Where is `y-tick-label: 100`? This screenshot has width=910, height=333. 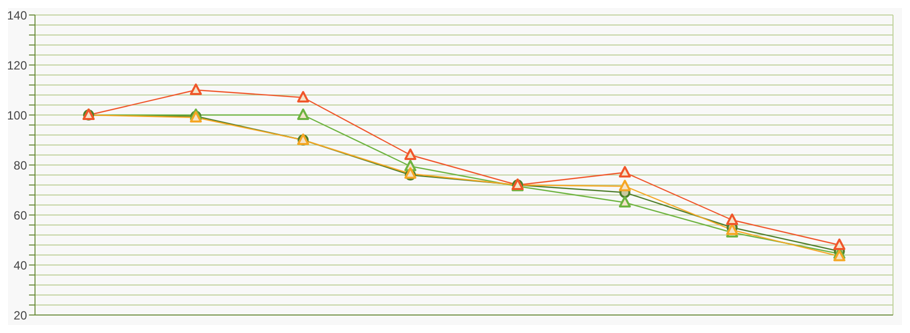
y-tick-label: 100 is located at coordinates (17, 115).